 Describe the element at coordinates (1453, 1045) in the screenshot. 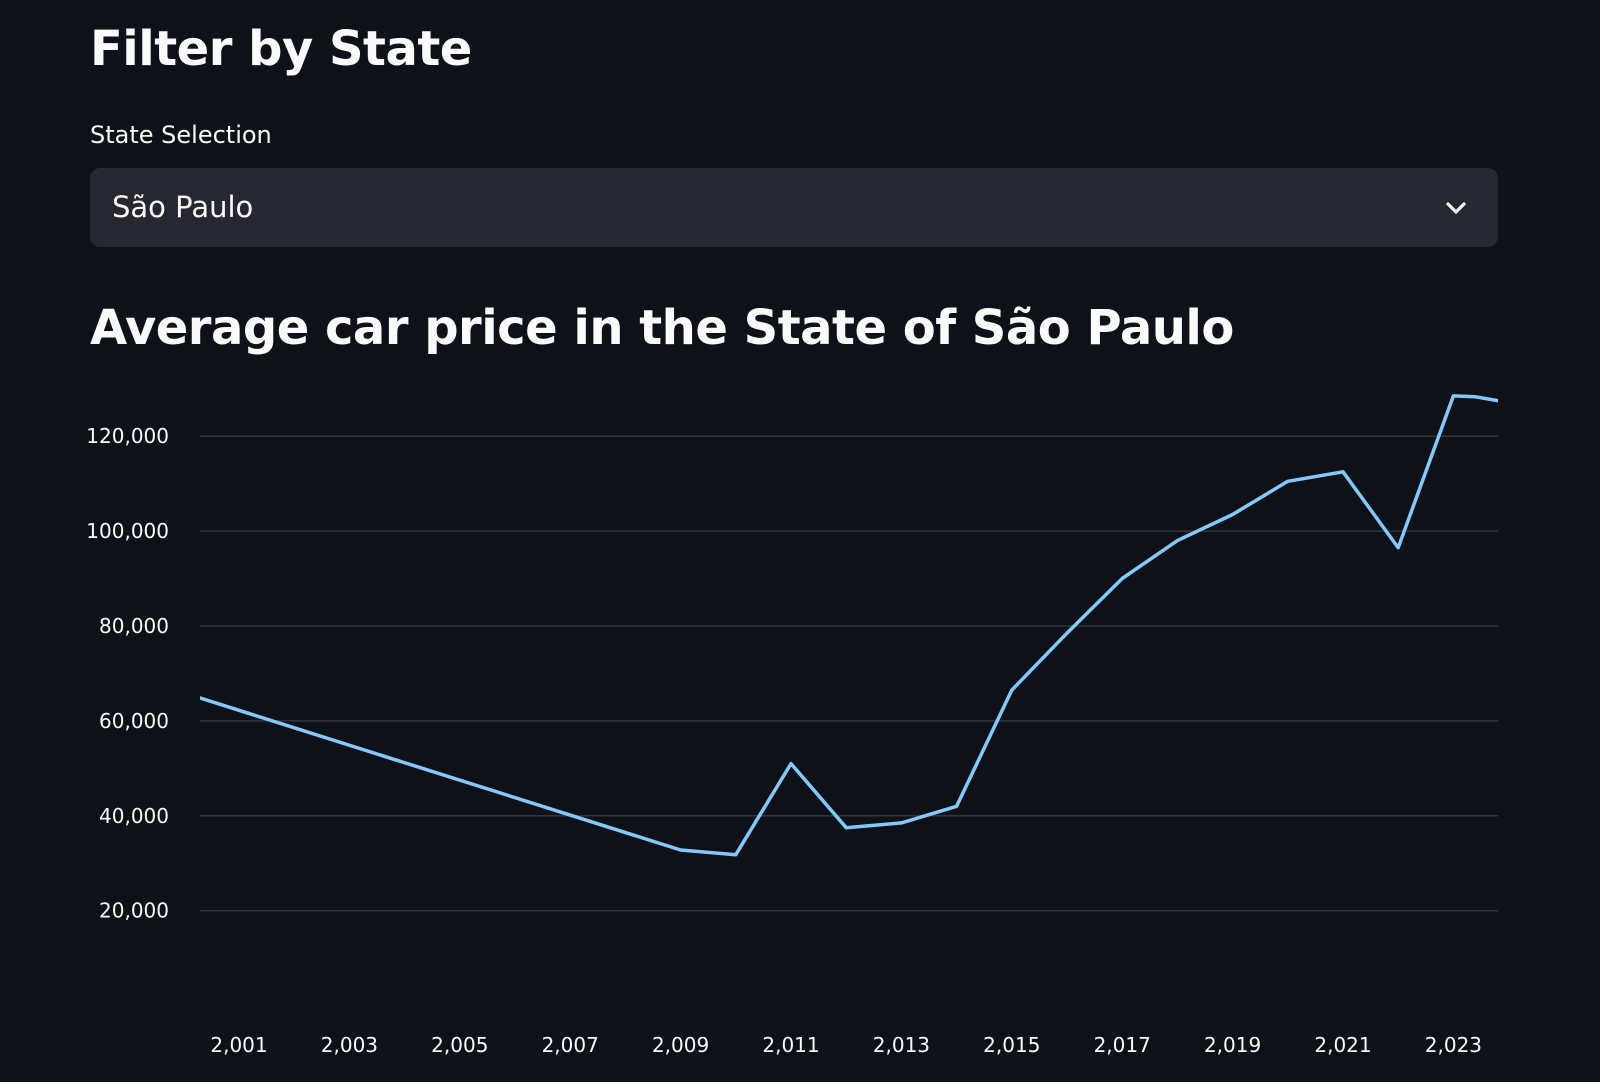

I see `x-tick-label: 2,023` at that location.